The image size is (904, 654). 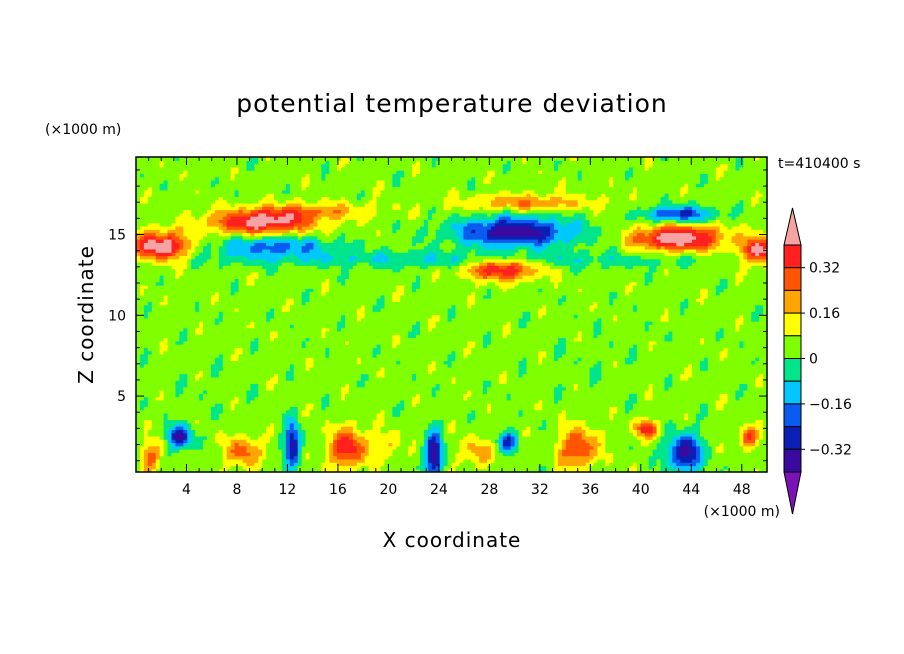 I want to click on y-unit-label: (×1000 m), so click(x=83, y=130).